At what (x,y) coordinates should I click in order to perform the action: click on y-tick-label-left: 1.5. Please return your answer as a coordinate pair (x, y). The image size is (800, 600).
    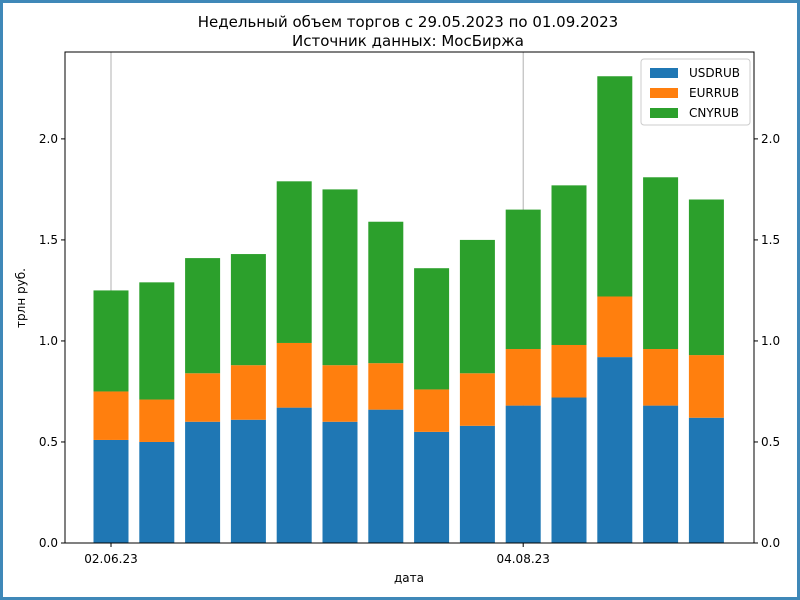
    Looking at the image, I should click on (48, 240).